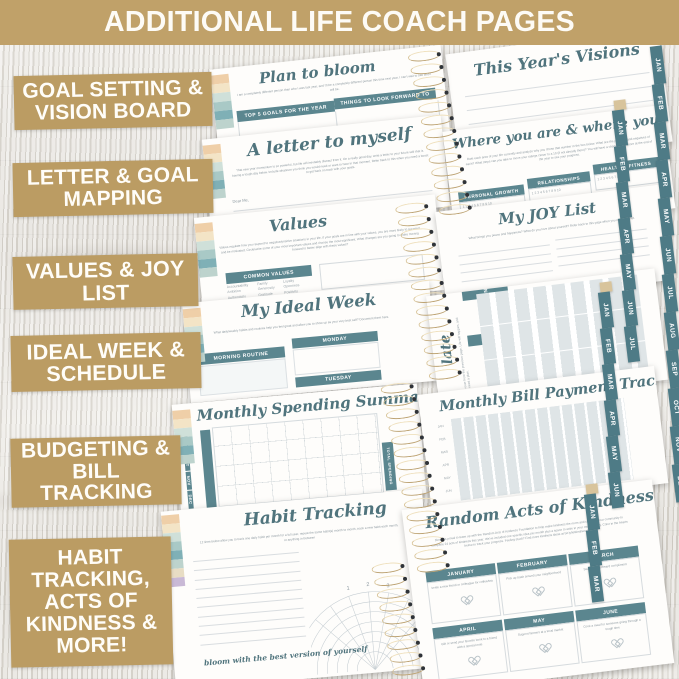 This screenshot has width=679, height=679. I want to click on row-label: DEC, so click(190, 499).